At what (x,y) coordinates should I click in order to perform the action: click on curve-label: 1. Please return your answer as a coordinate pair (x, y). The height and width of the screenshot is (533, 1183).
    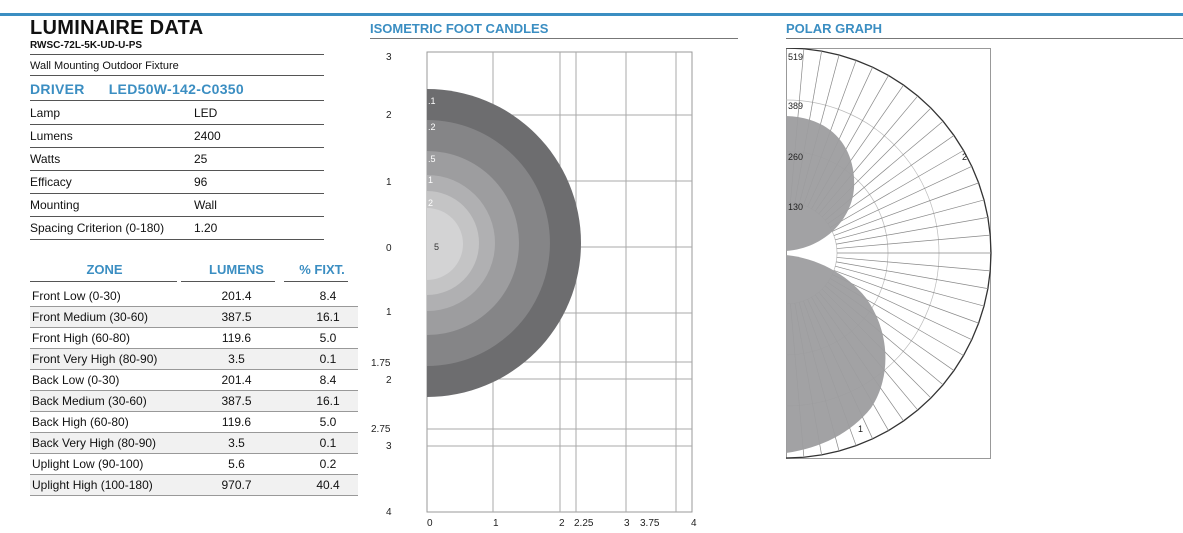
    Looking at the image, I should click on (860, 429).